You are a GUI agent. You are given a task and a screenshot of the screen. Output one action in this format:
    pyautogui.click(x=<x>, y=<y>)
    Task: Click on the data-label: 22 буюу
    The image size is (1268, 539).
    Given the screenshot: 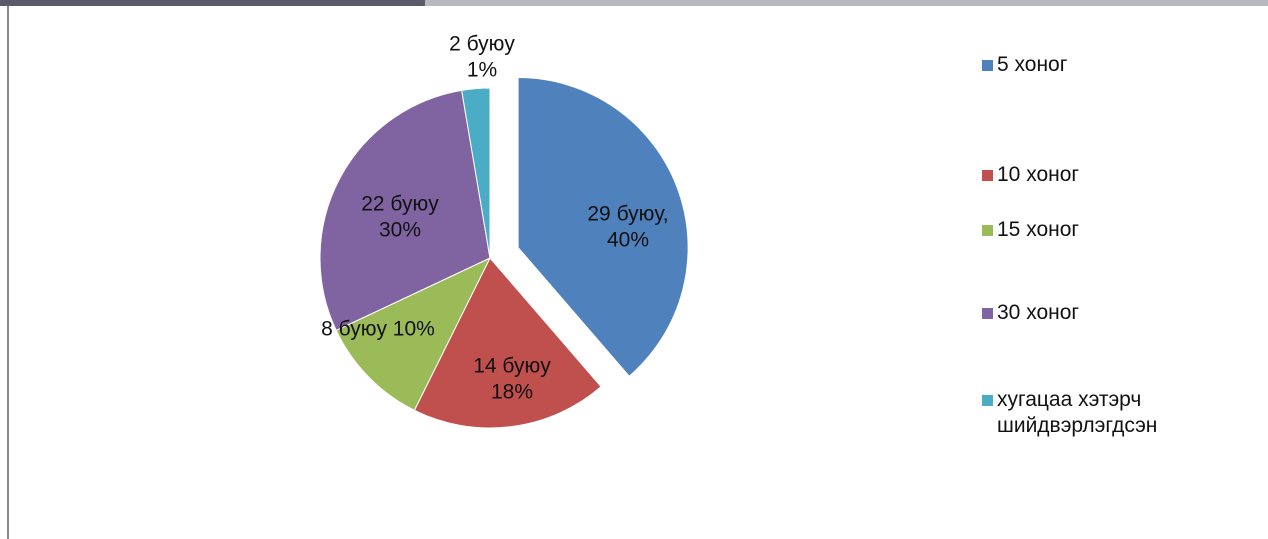 What is the action you would take?
    pyautogui.click(x=400, y=204)
    